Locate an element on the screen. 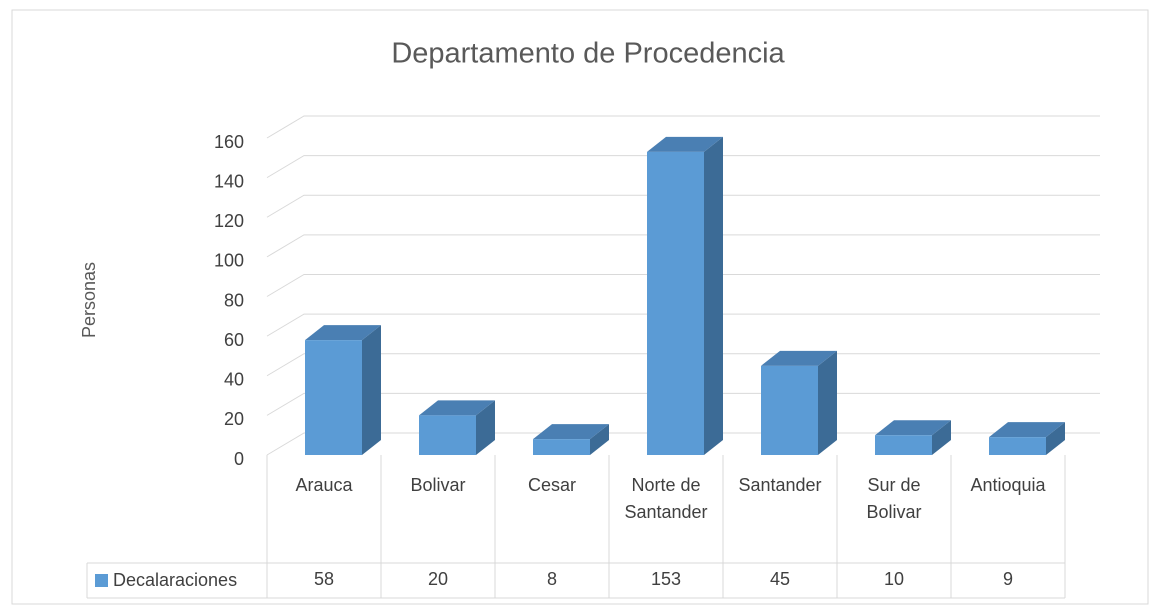 This screenshot has width=1156, height=606. table-value: 153 is located at coordinates (666, 579).